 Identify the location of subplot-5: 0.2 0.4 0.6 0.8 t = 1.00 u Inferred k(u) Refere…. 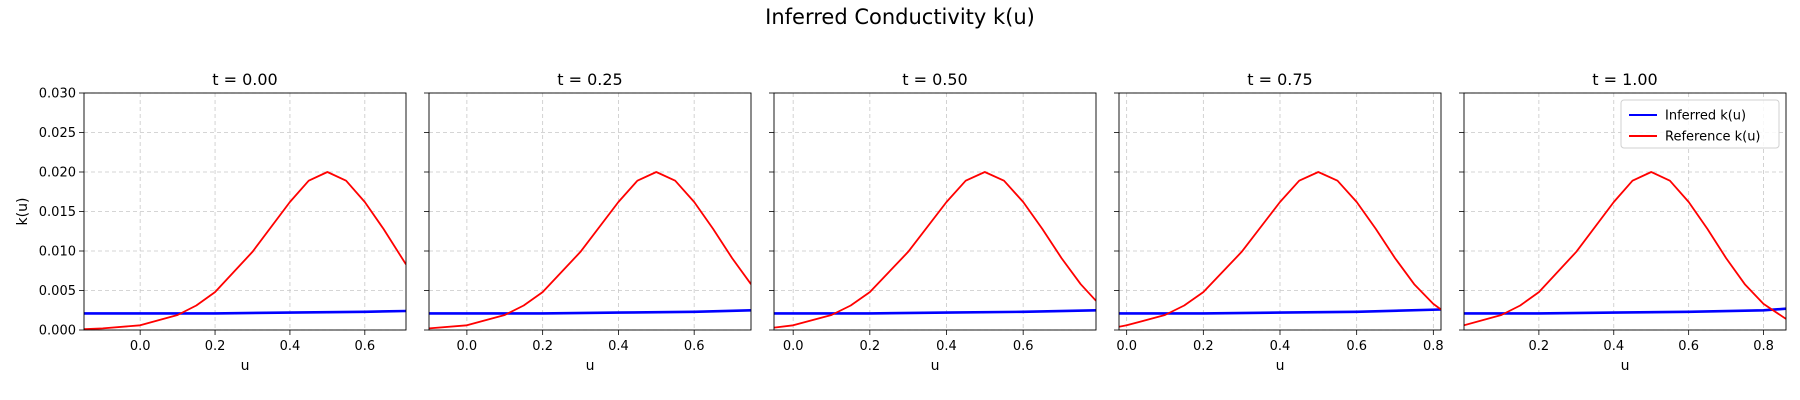
(1623, 222).